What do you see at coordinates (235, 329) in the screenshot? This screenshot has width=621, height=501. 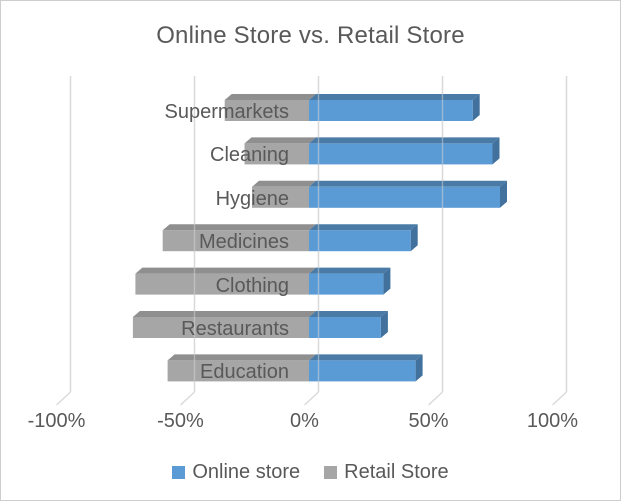 I see `category-label: Restaurants` at bounding box center [235, 329].